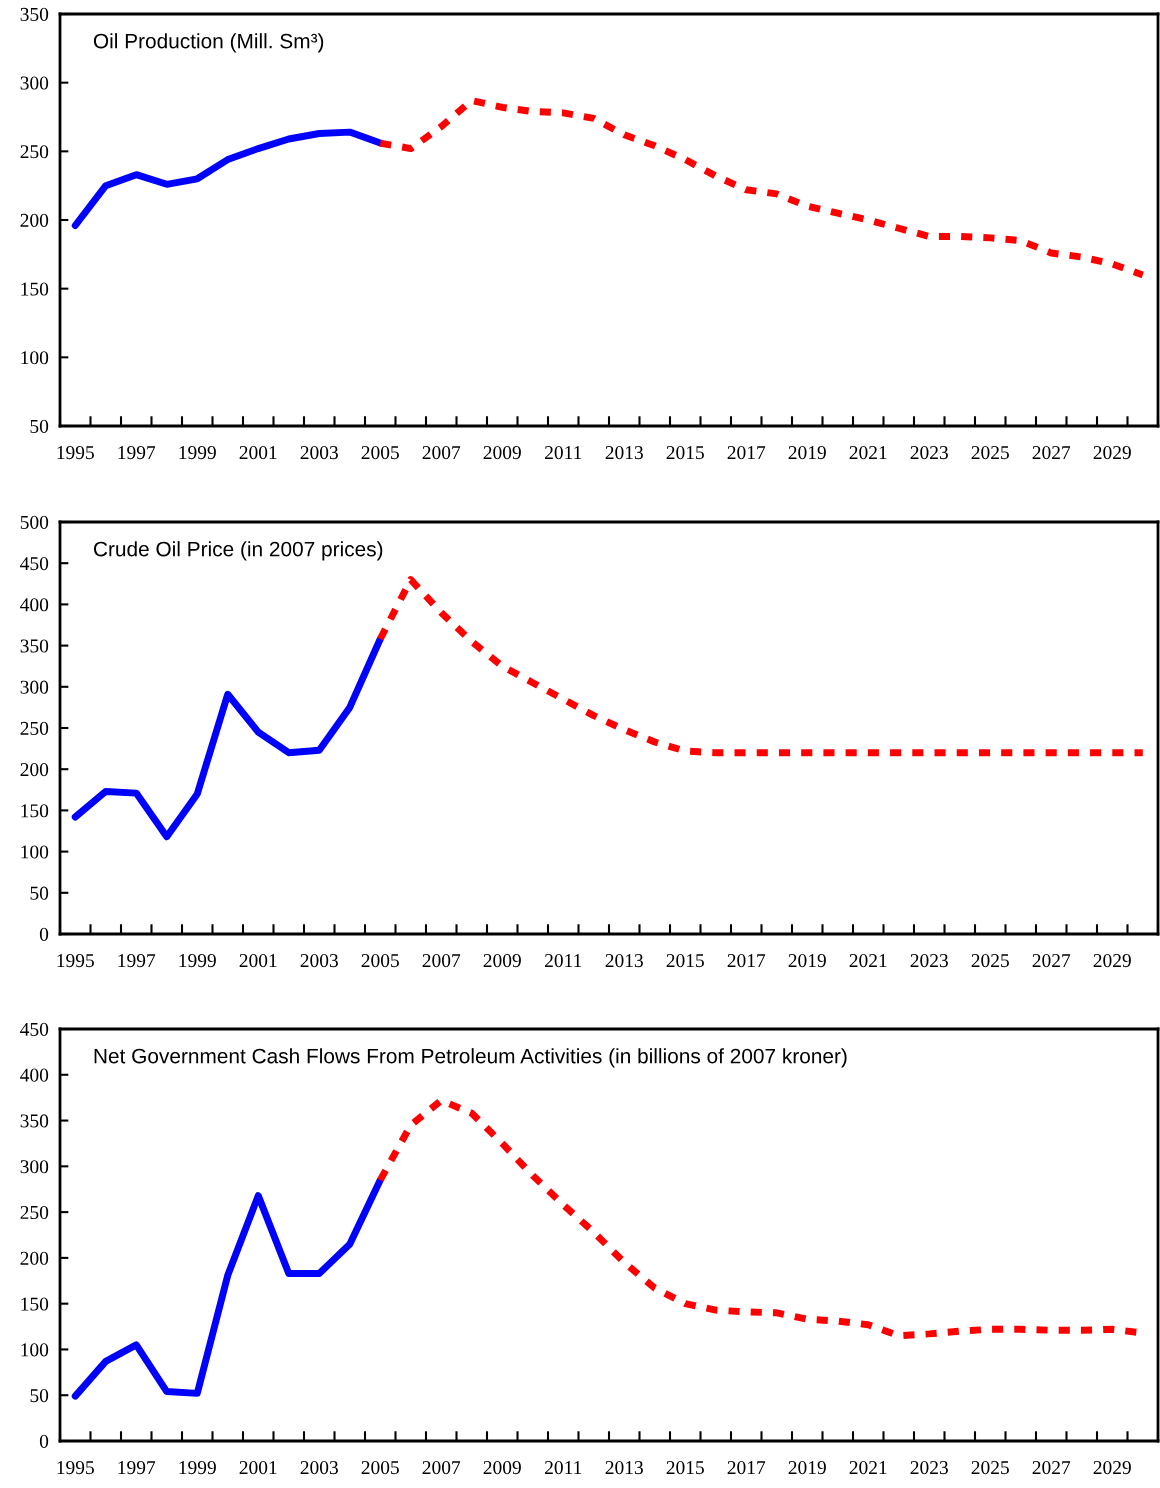 Image resolution: width=1160 pixels, height=1488 pixels. I want to click on text: Crude Oil Price (in 2007 prices), so click(238, 551).